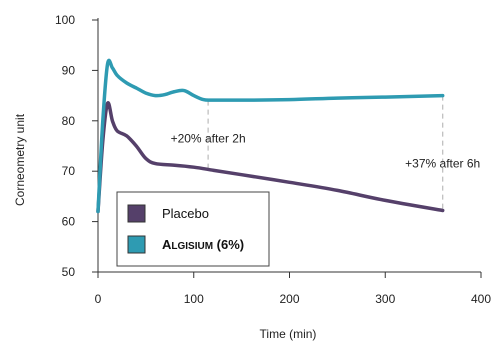 The image size is (499, 344). I want to click on legend: Placebo ALGISIUM (6%), so click(193, 229).